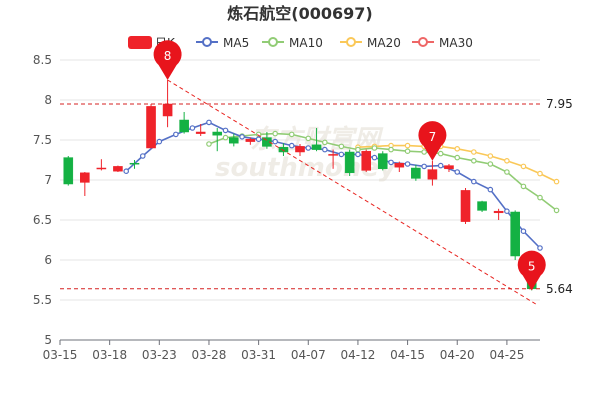 This screenshot has width=600, height=400. Describe the element at coordinates (559, 289) in the screenshot. I see `reference-label: 5.64` at that location.